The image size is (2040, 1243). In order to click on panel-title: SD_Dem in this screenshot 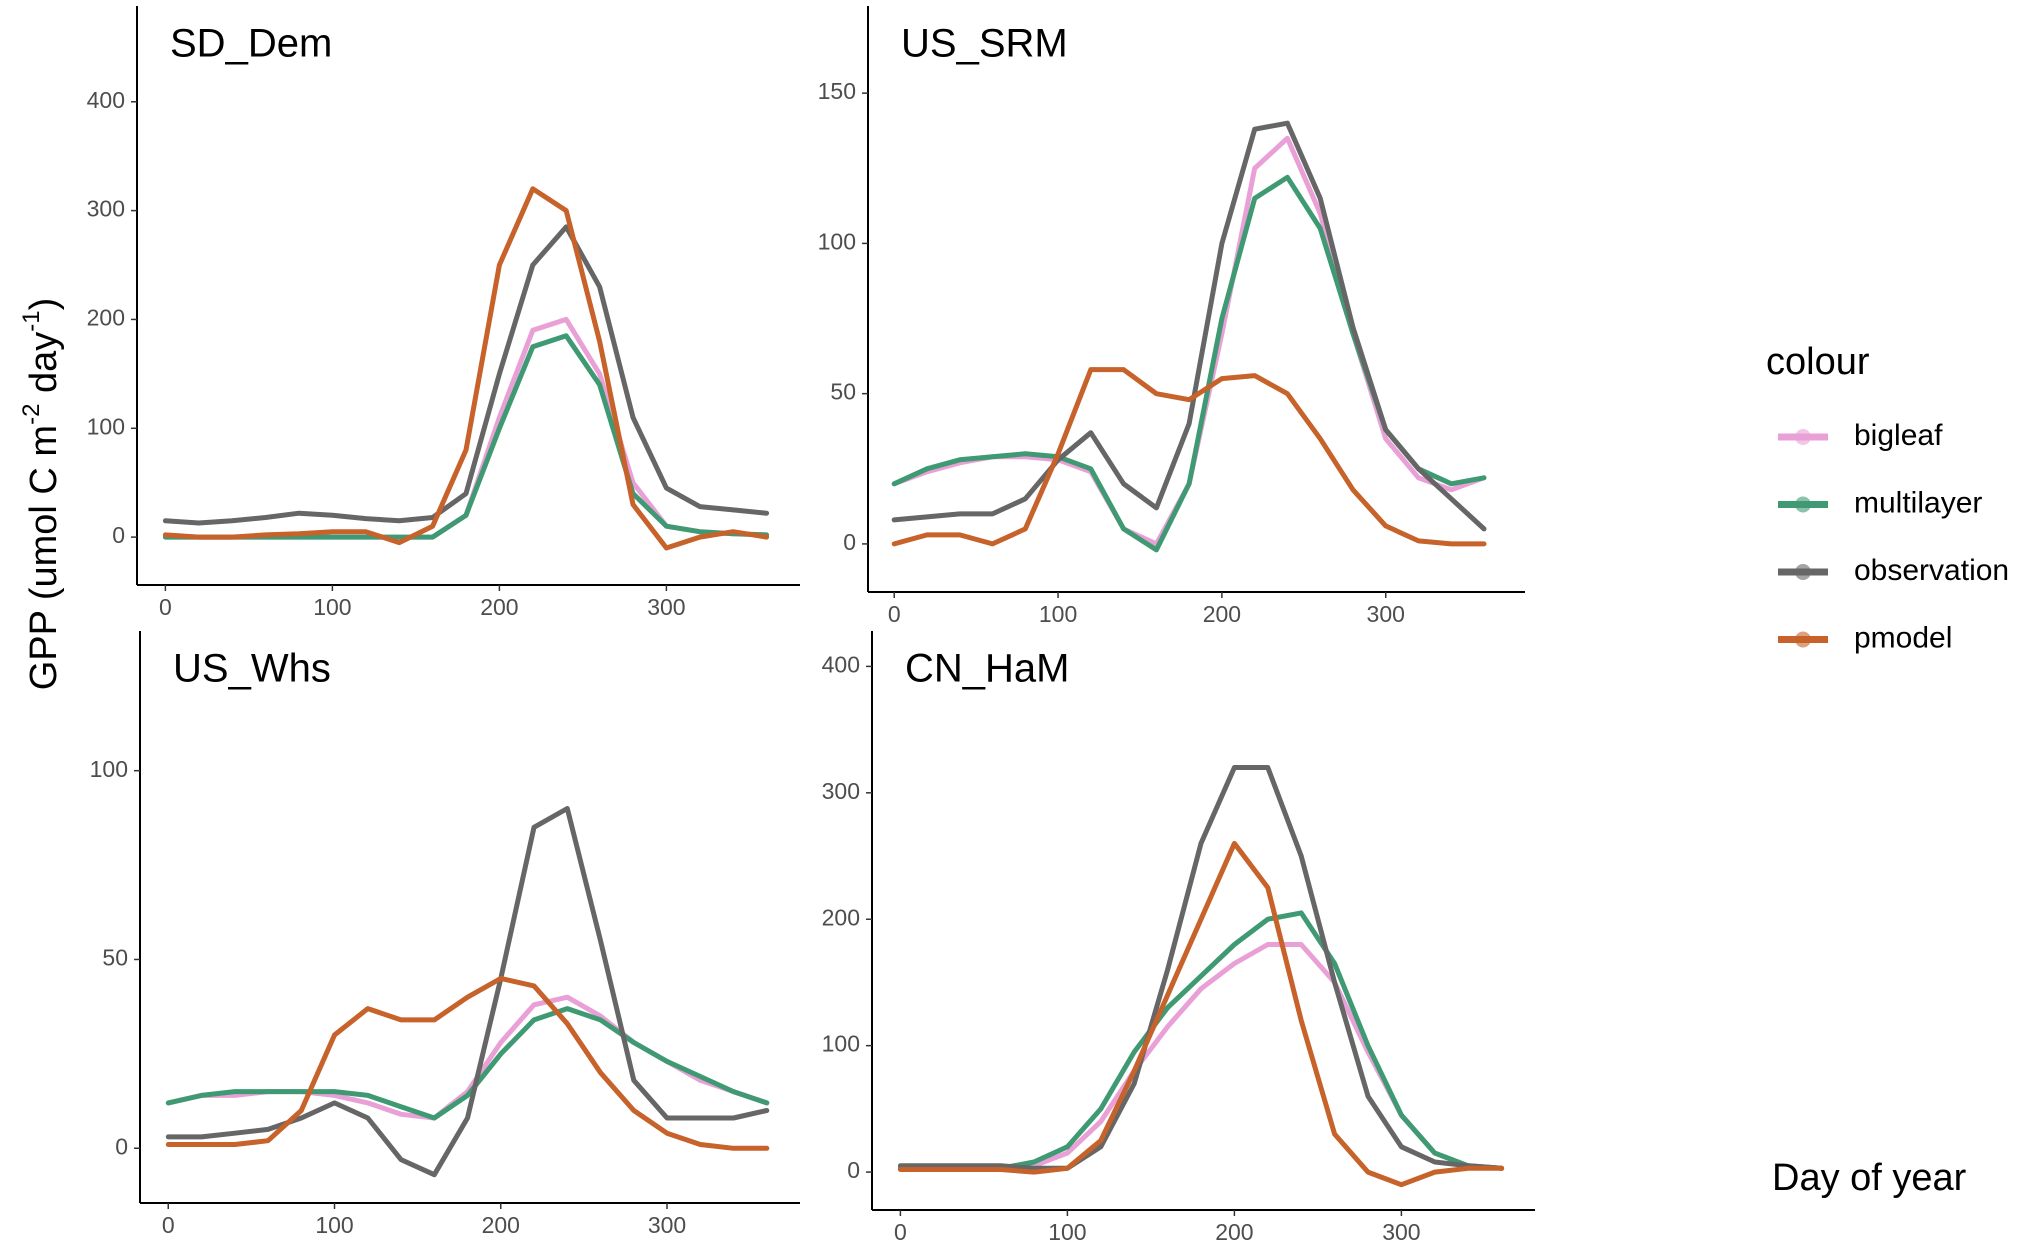, I will do `click(251, 44)`.